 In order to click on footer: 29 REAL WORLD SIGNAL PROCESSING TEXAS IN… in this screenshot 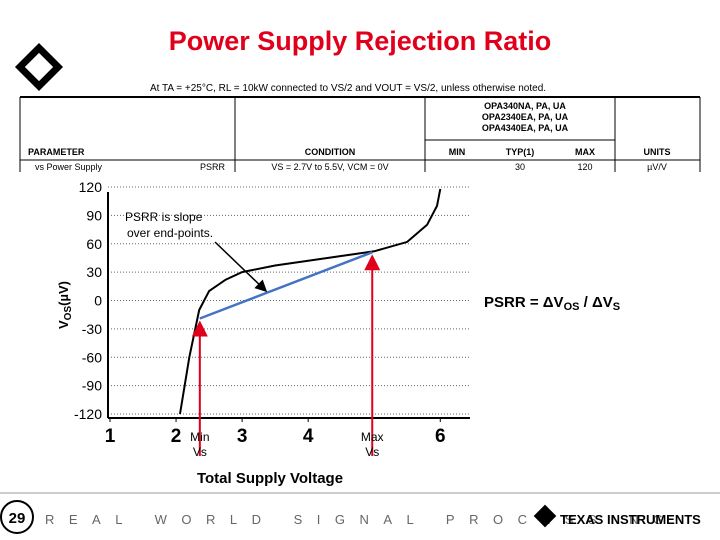, I will do `click(360, 513)`.